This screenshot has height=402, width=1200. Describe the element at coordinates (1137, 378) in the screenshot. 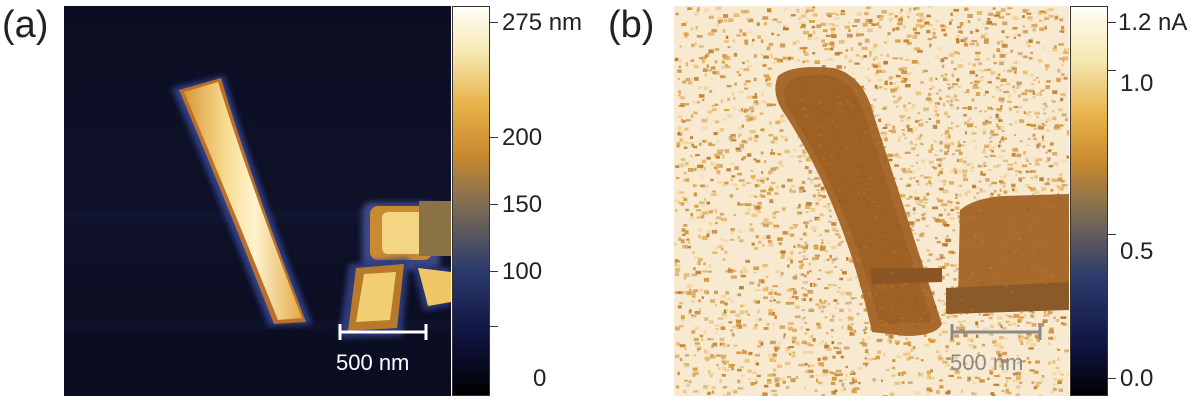

I see `colorbar-tick-label: 0.0` at that location.